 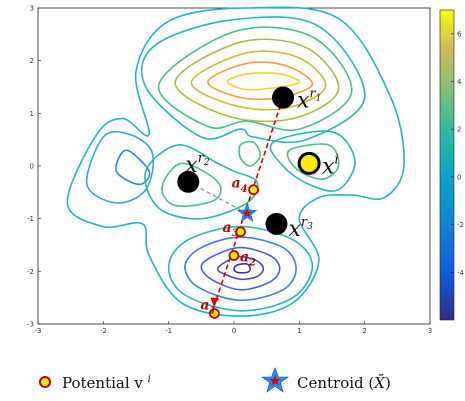 I want to click on colorbar-tick-label: 6, so click(x=459, y=34).